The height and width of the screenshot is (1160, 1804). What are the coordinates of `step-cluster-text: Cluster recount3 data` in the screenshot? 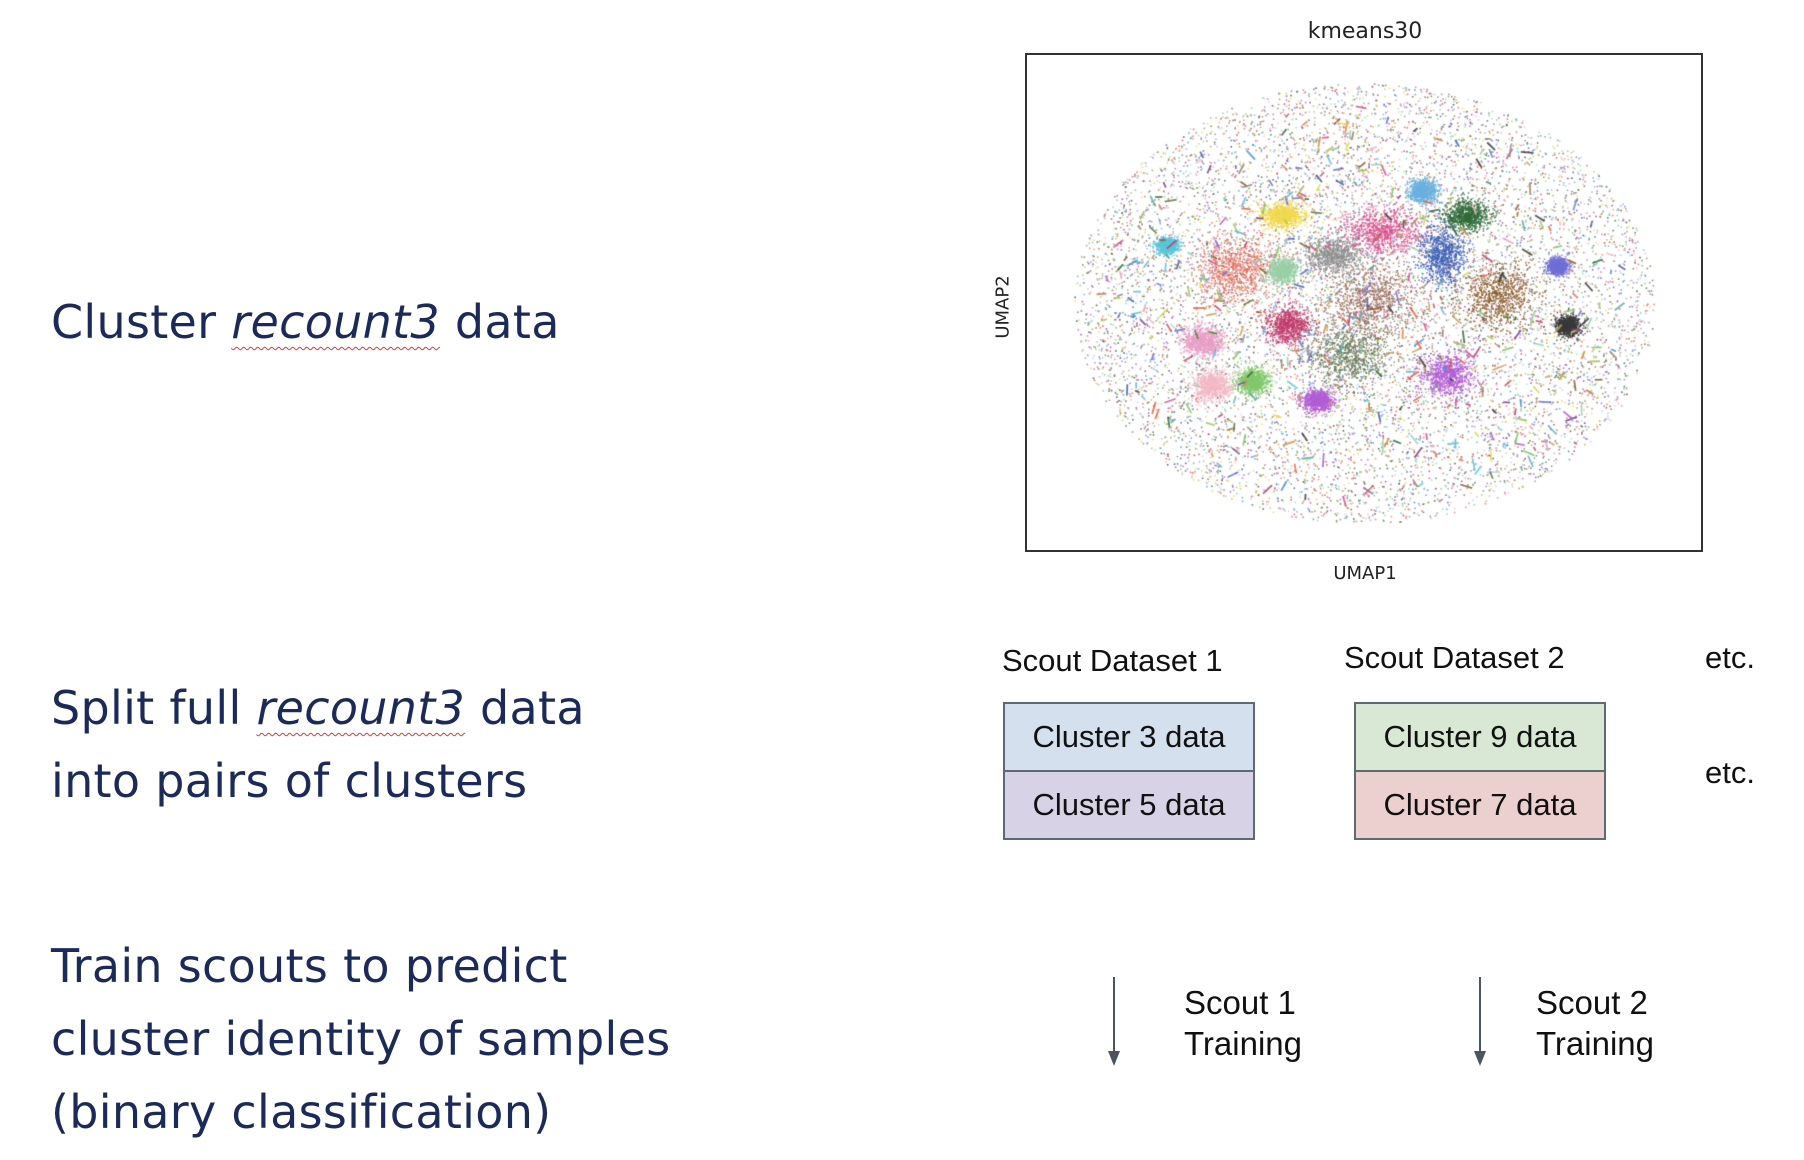 It's located at (305, 322).